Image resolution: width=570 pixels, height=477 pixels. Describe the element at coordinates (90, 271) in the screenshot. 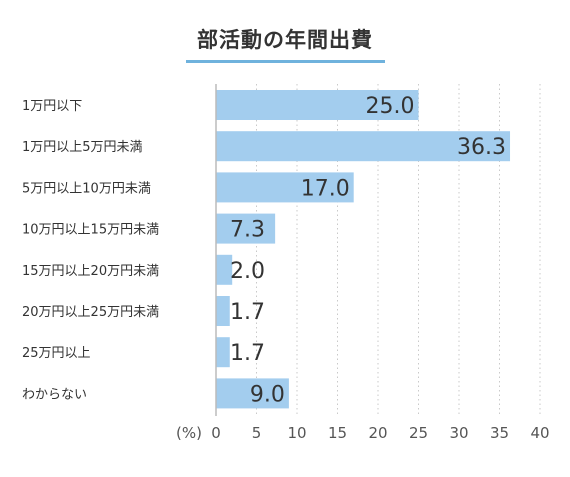

I see `category-label: 15万円以上20万円未満` at that location.